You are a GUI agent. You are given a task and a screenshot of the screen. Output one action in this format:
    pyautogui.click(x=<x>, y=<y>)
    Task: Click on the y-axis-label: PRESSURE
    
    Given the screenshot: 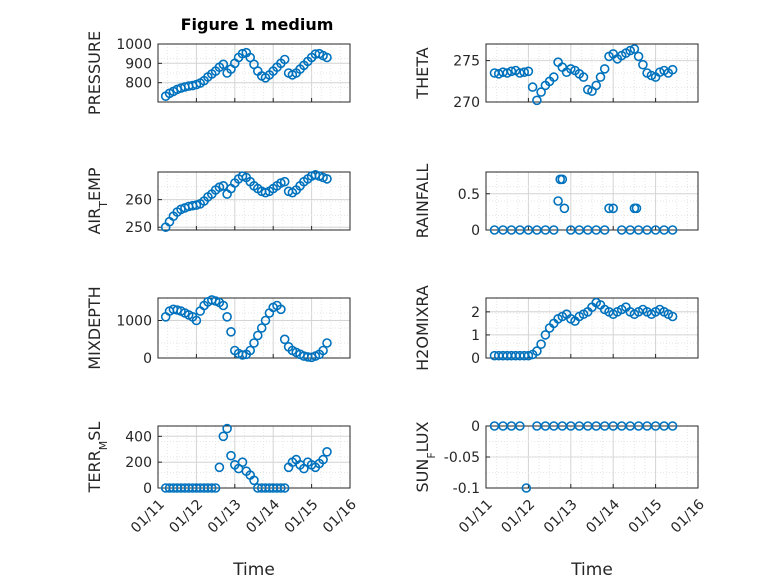 What is the action you would take?
    pyautogui.click(x=94, y=73)
    